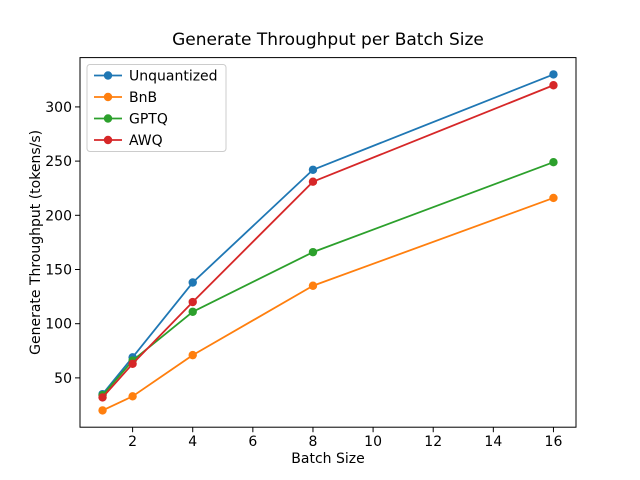  I want to click on x-tick-label: 4, so click(192, 442).